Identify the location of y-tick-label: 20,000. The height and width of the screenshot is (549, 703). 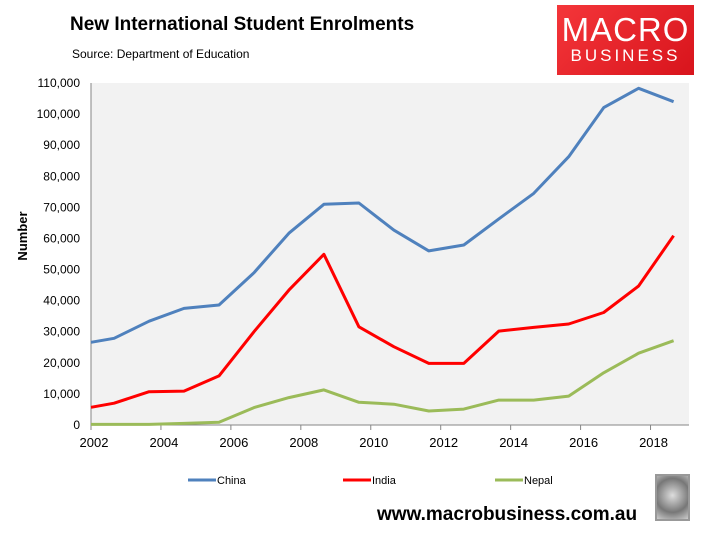
(61, 363).